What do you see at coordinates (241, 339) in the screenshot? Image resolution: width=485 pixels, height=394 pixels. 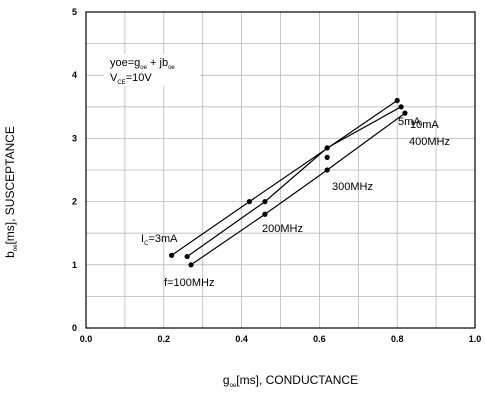 I see `x-tick-label: 0.4` at bounding box center [241, 339].